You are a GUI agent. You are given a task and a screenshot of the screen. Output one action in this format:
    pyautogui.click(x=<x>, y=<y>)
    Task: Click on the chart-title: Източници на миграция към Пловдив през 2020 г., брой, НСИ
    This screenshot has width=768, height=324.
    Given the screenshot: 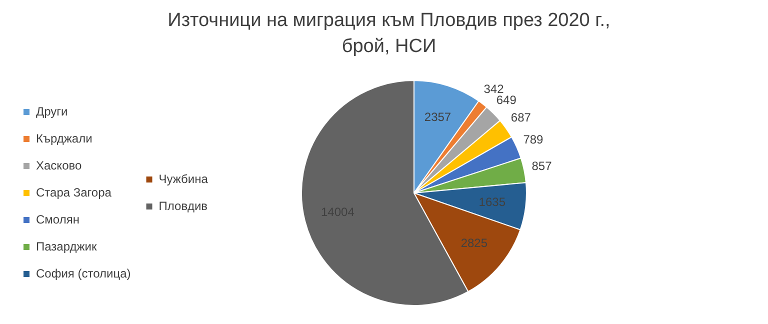 What is the action you would take?
    pyautogui.click(x=389, y=34)
    